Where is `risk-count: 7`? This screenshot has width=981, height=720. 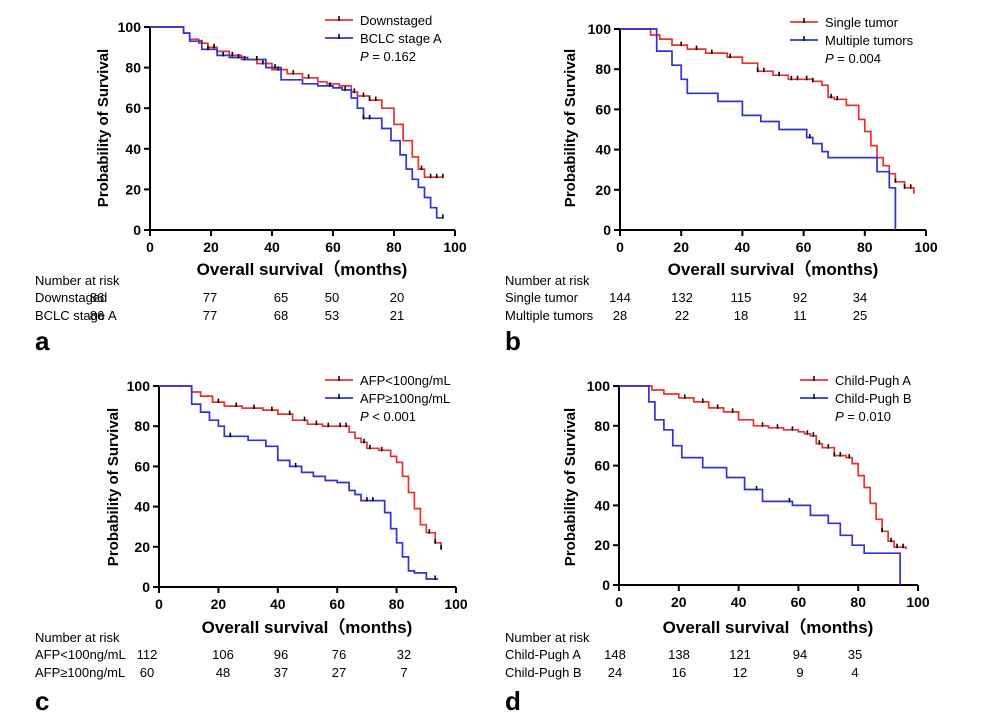 risk-count: 7 is located at coordinates (403, 672).